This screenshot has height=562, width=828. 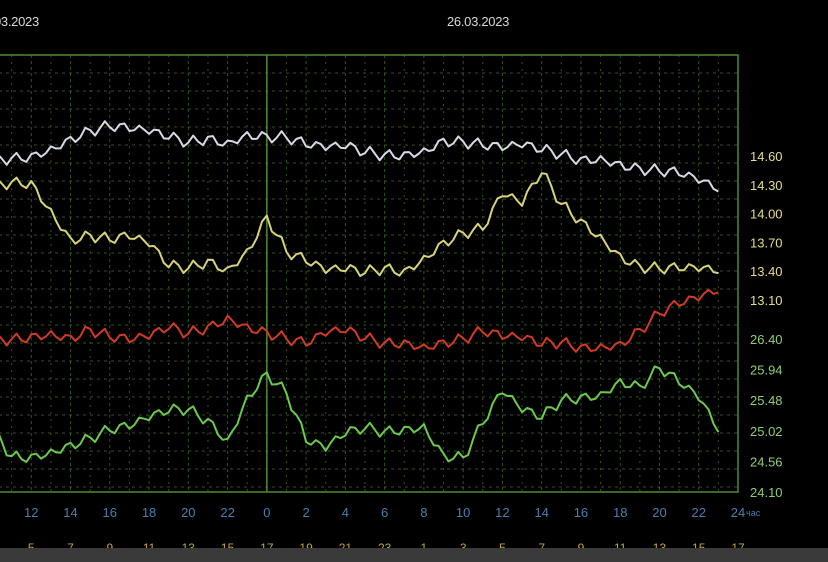 What do you see at coordinates (766, 461) in the screenshot?
I see `y-tick-label-lower: 24.56` at bounding box center [766, 461].